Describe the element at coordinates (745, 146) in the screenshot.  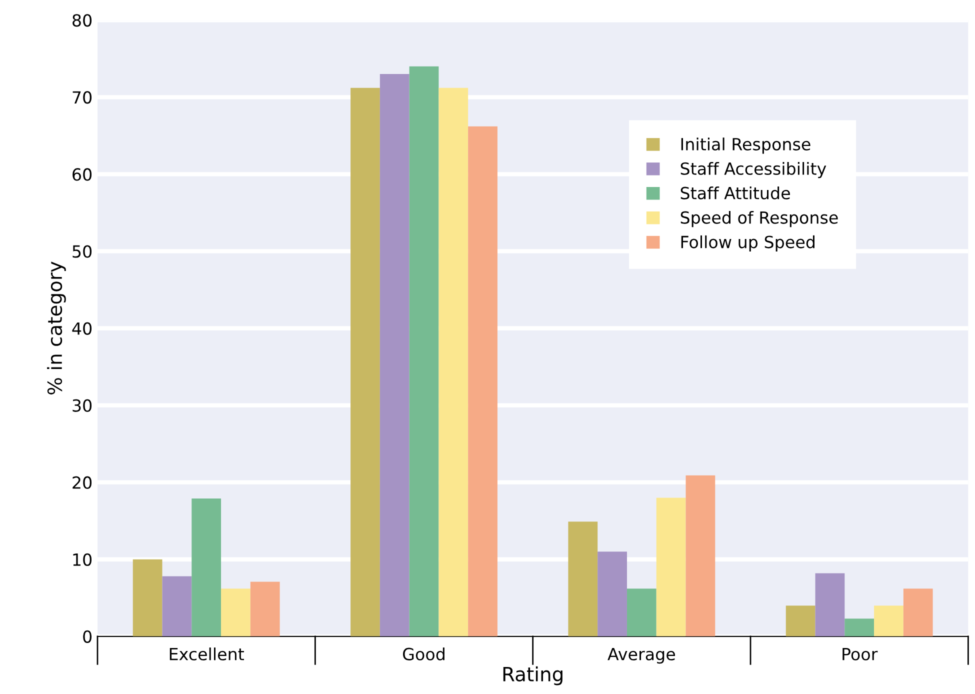
I see `legend-label: Initial Response` at that location.